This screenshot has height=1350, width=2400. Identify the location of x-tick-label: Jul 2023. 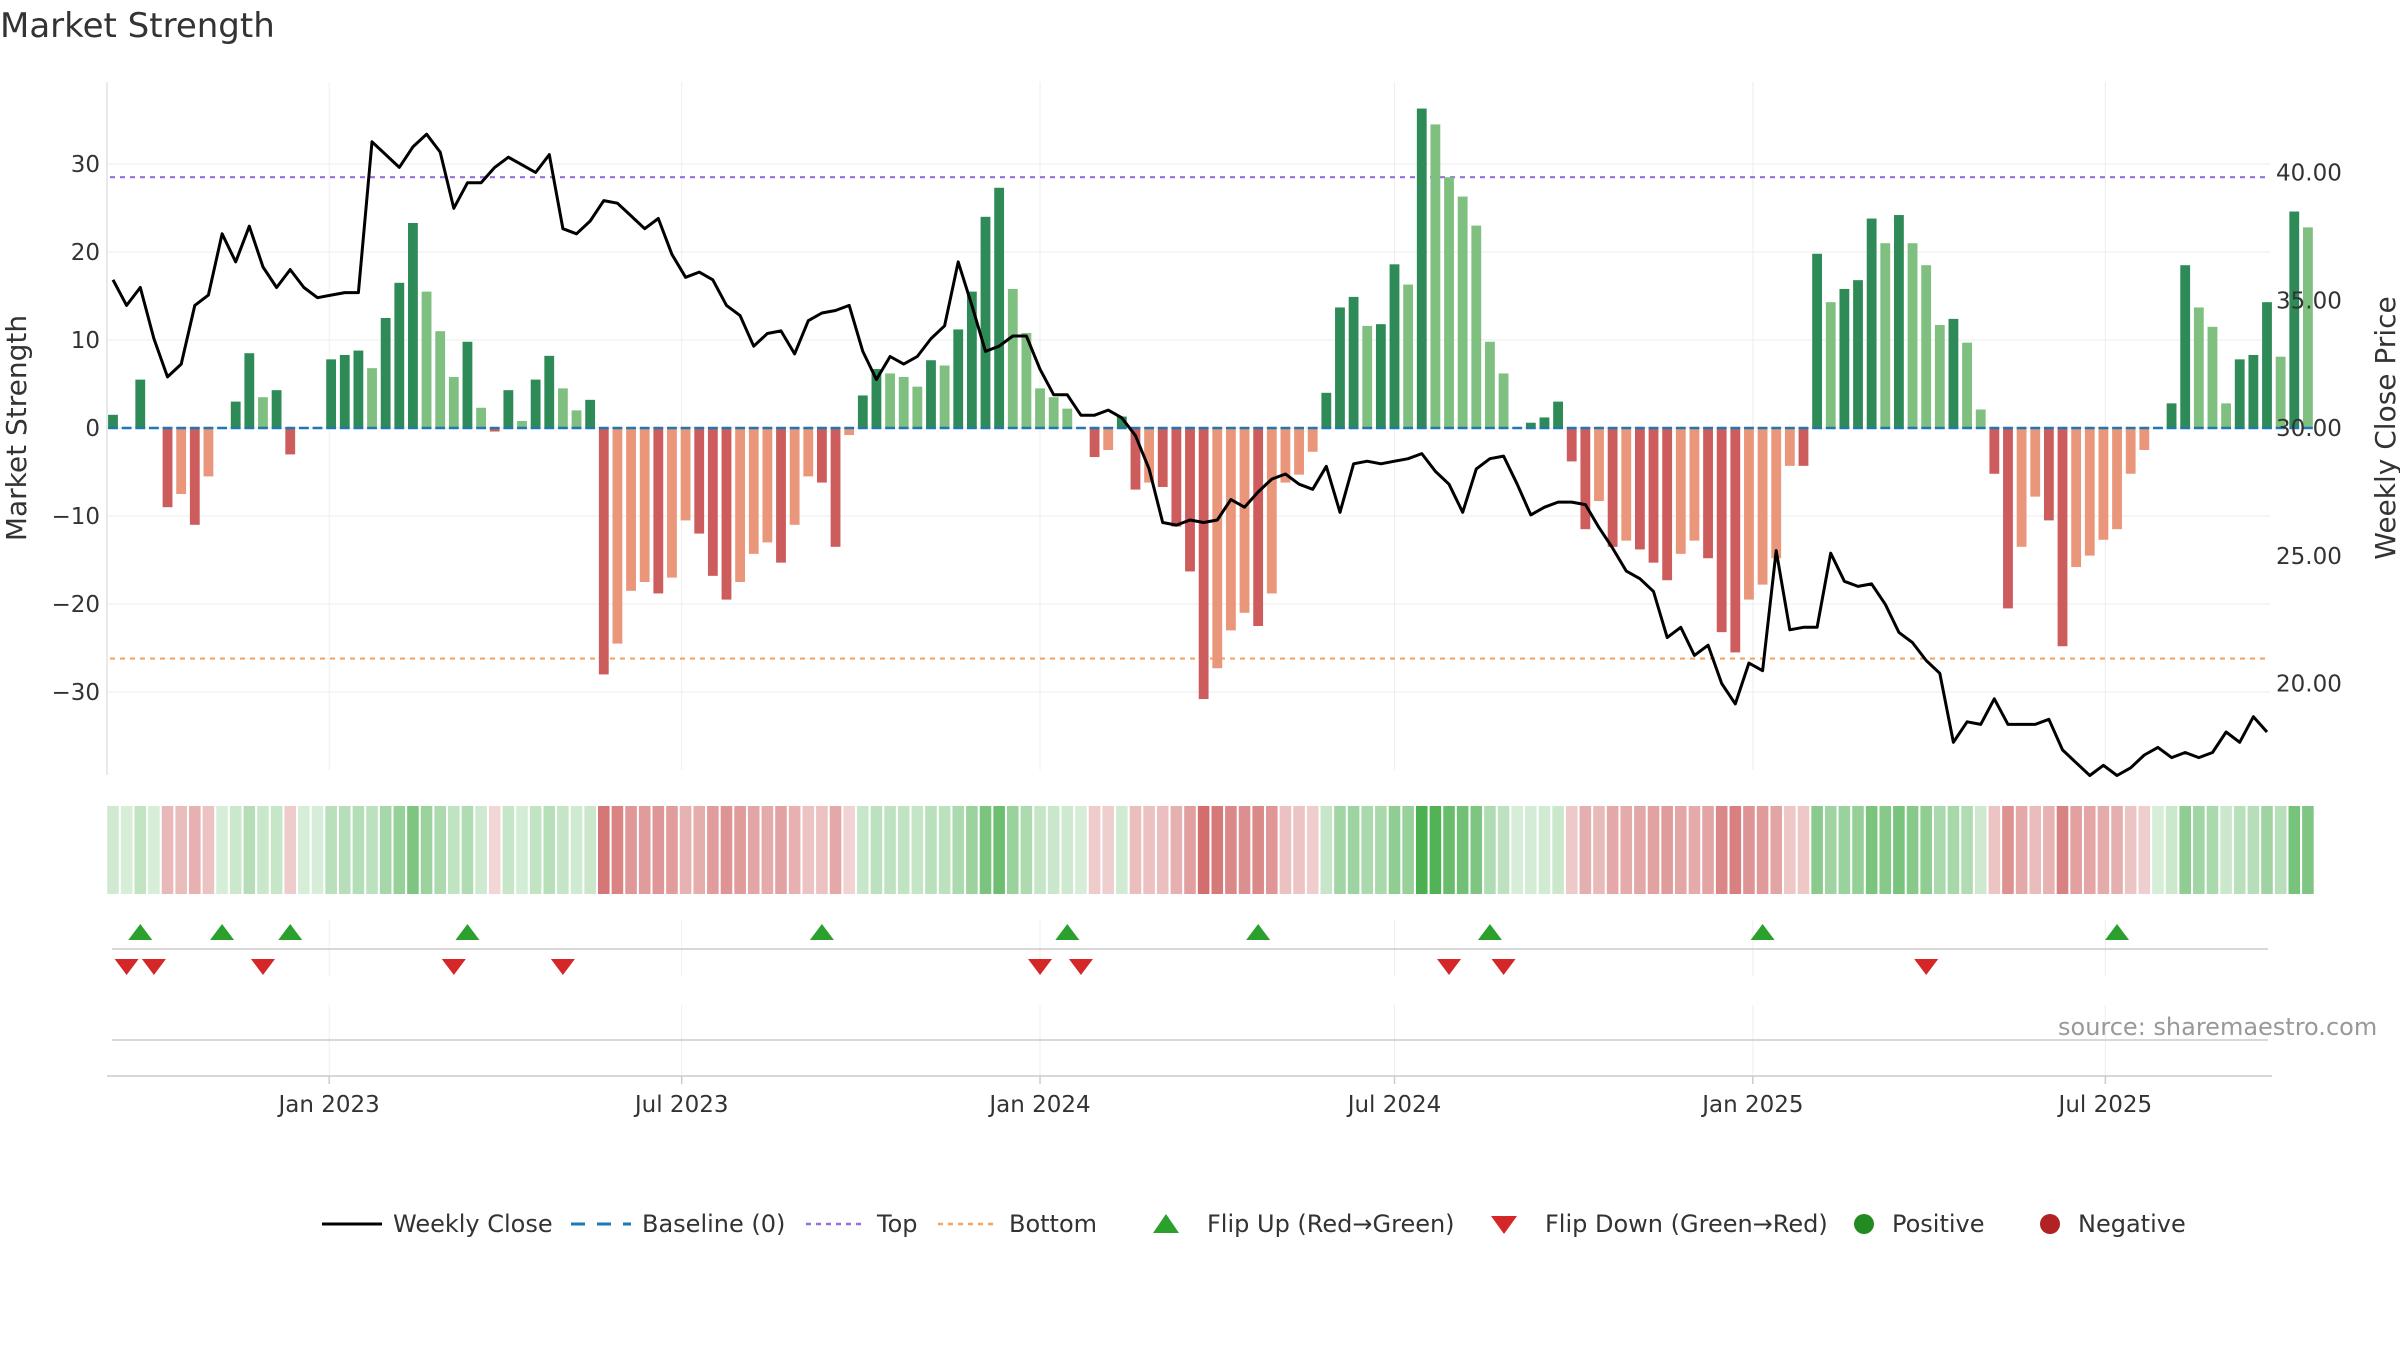
(681, 1105).